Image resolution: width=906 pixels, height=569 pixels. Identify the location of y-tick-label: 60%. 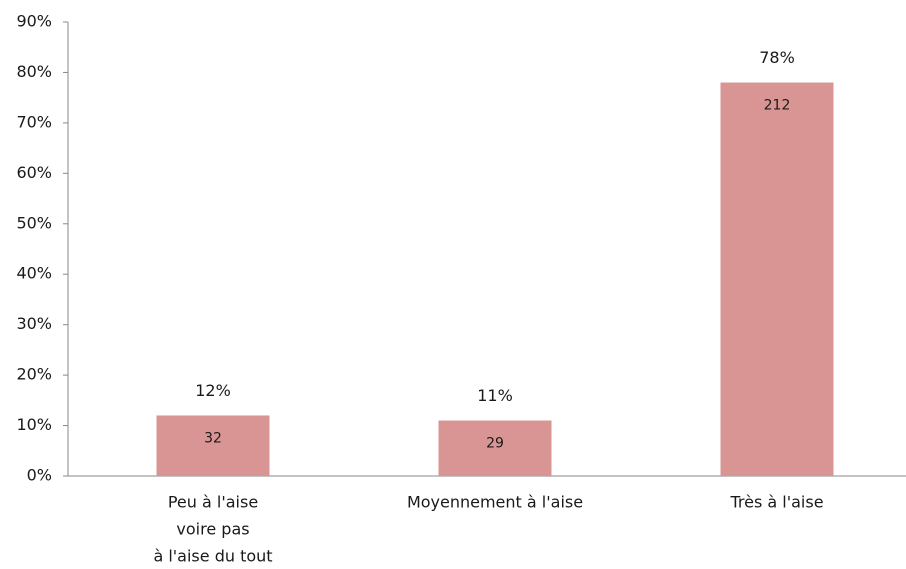
(34, 172).